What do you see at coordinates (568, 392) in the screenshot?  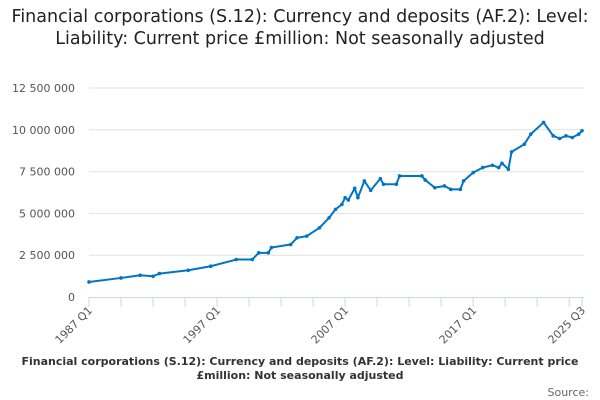 I see `source-label: Source:` at bounding box center [568, 392].